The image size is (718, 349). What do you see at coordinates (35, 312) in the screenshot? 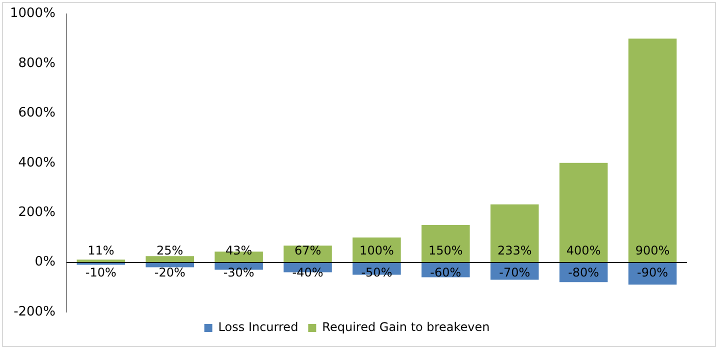
I see `y-tick-label: -200%` at bounding box center [35, 312].